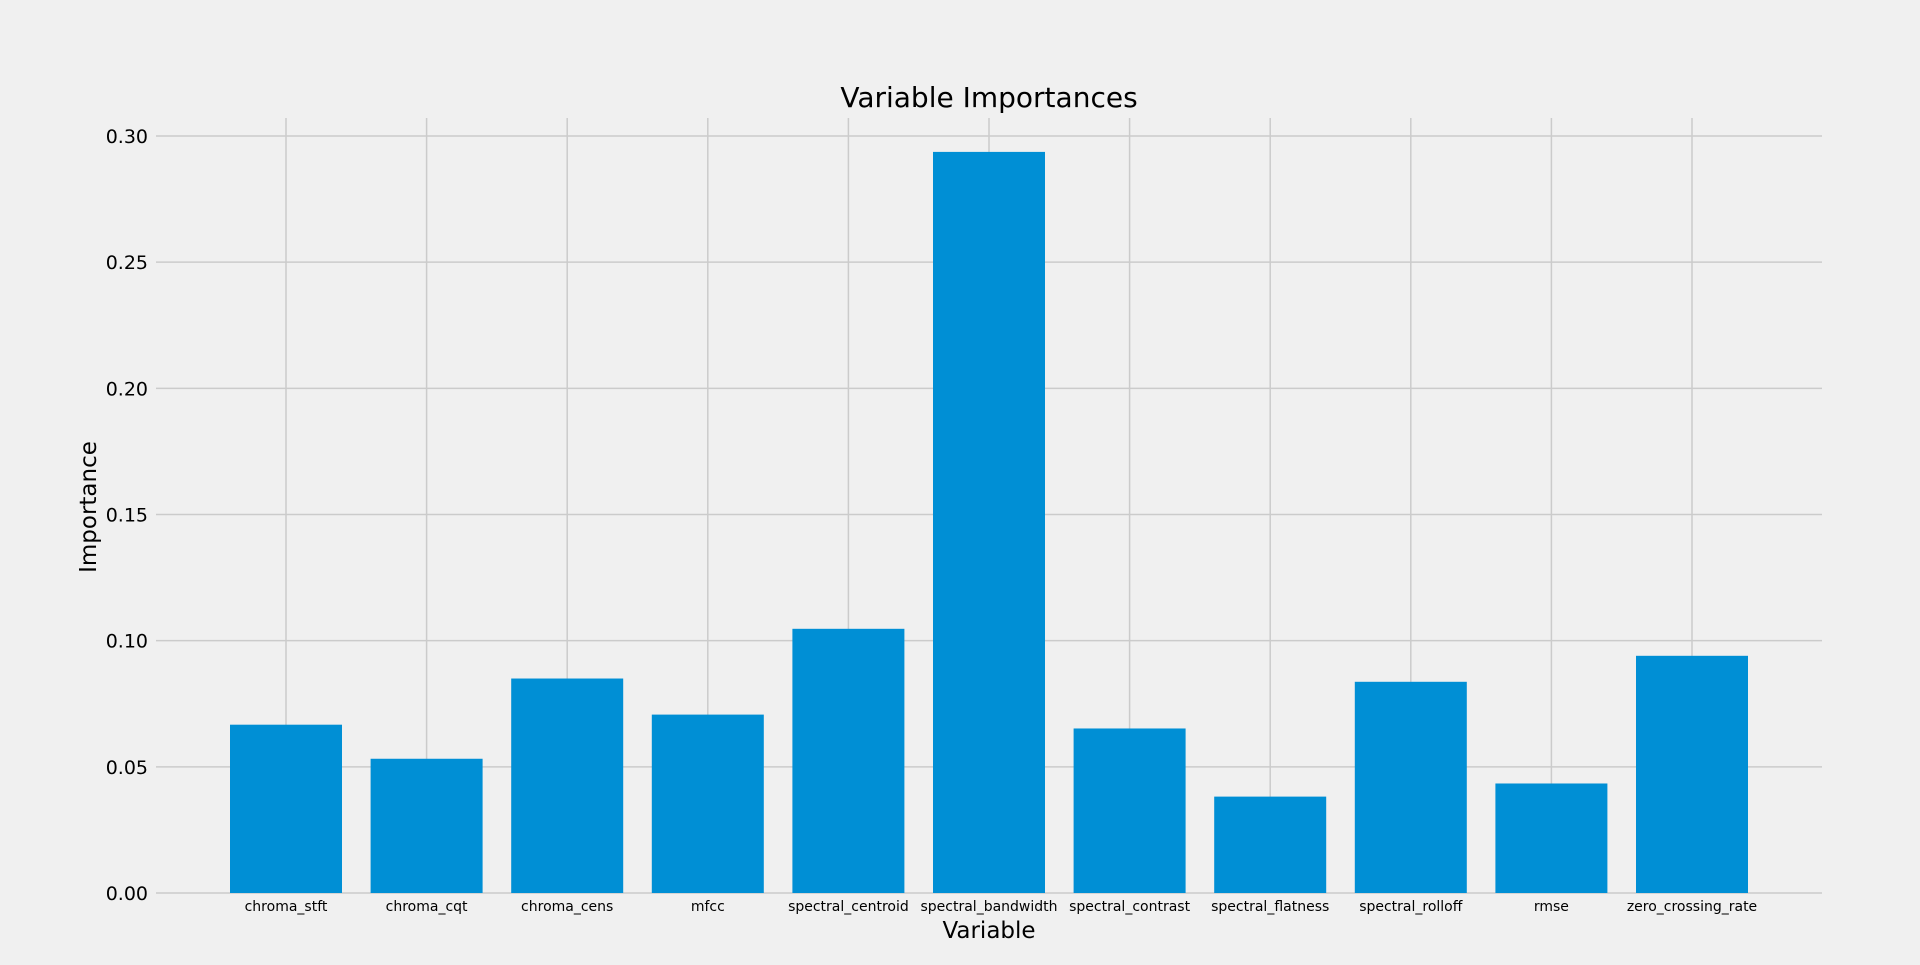 This screenshot has height=965, width=1920. What do you see at coordinates (286, 907) in the screenshot?
I see `x-tick-label: chroma_stft` at bounding box center [286, 907].